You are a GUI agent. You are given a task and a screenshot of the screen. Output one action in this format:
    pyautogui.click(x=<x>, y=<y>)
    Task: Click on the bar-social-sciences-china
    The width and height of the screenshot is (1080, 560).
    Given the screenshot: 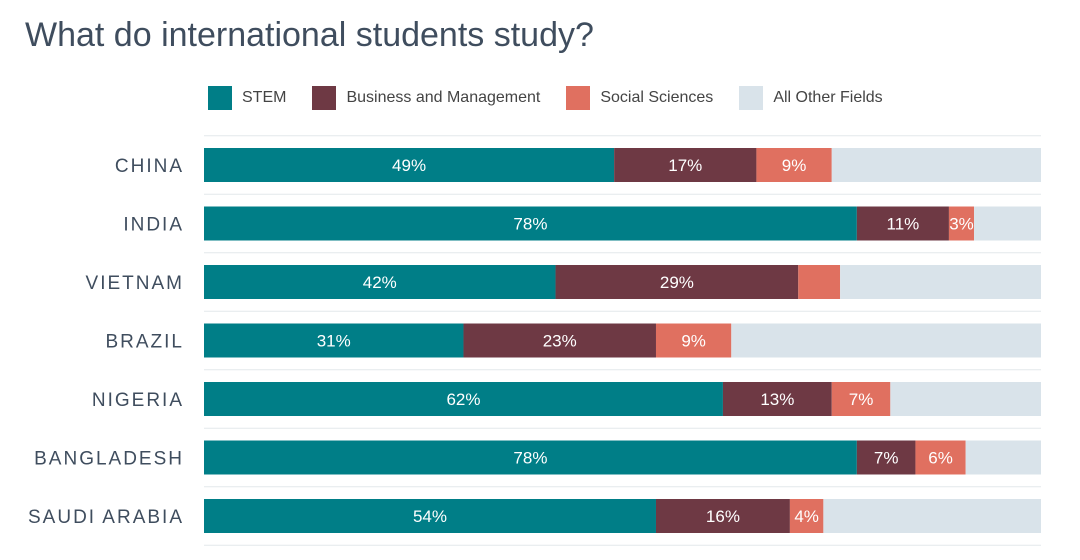 What is the action you would take?
    pyautogui.click(x=794, y=165)
    